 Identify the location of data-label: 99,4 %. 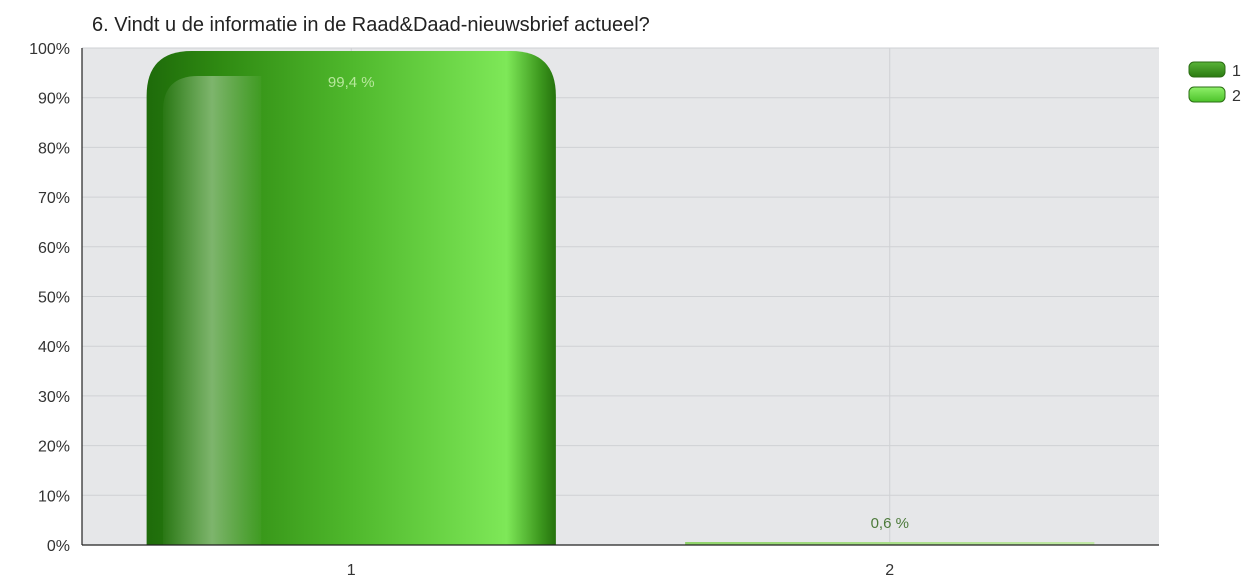
(351, 82).